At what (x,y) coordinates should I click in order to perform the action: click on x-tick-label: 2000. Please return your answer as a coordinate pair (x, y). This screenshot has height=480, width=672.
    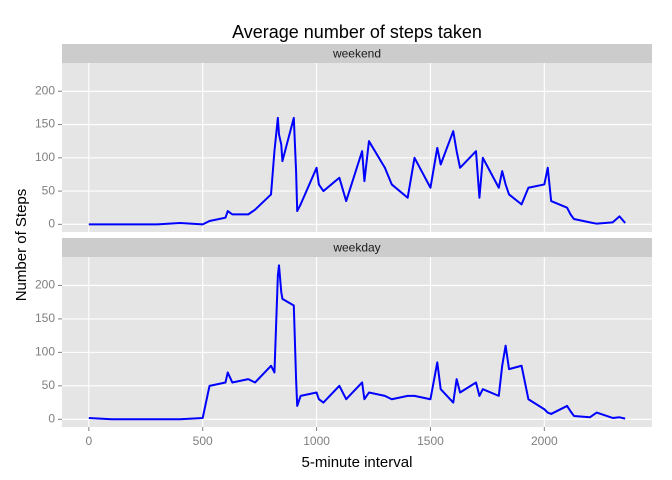
    Looking at the image, I should click on (544, 441).